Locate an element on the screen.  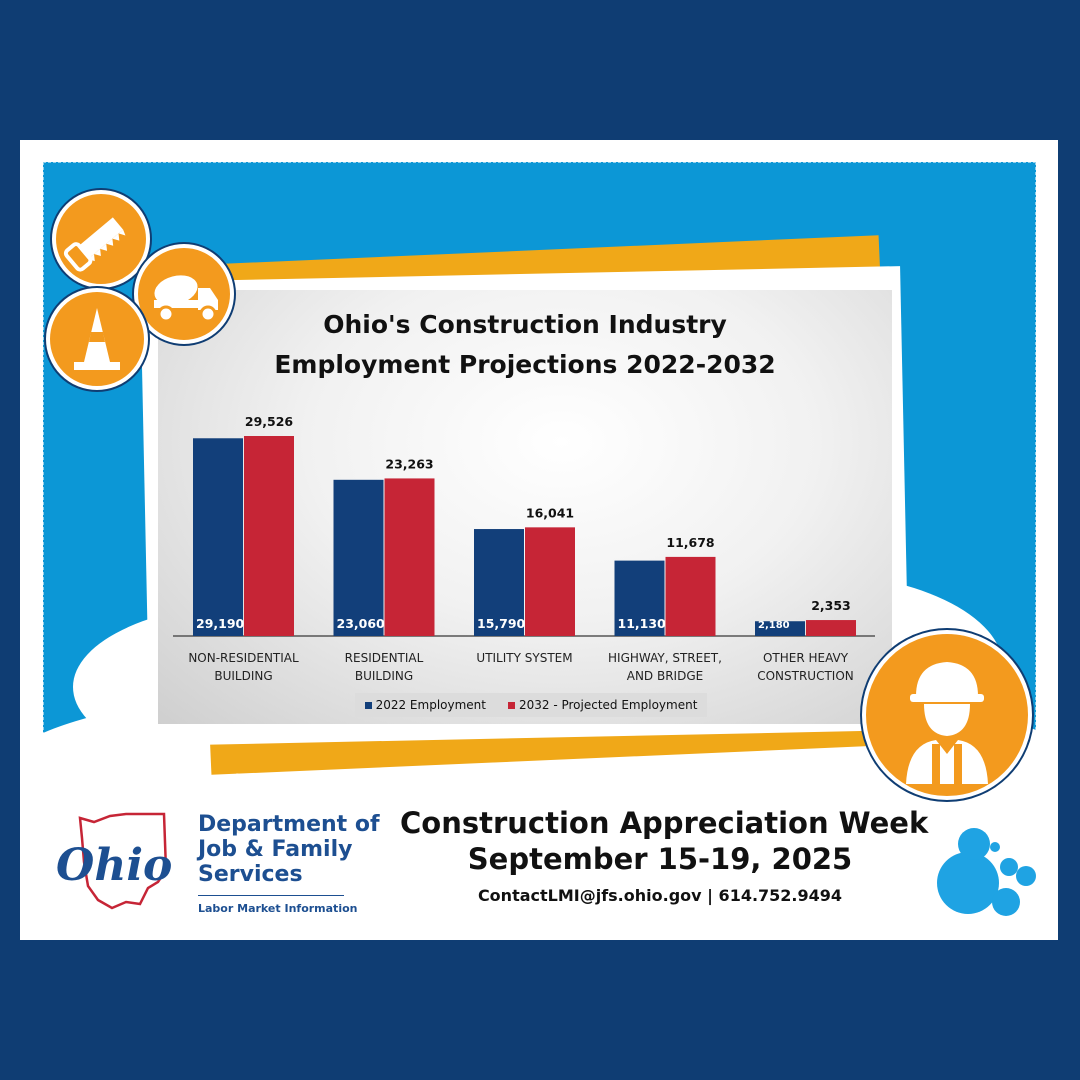
ohio-state-outline is located at coordinates (123, 861).